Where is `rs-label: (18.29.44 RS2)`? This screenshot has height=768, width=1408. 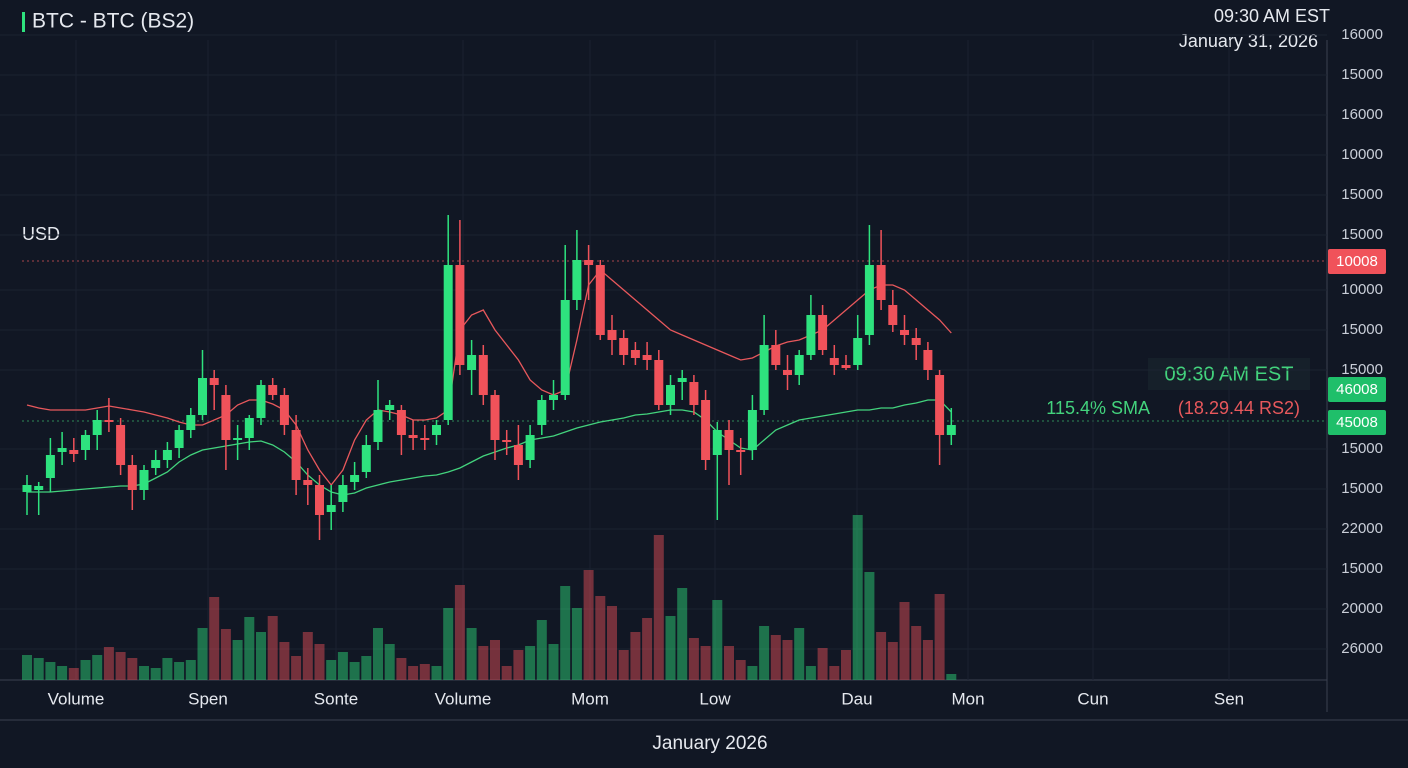 rs-label: (18.29.44 RS2) is located at coordinates (1239, 408).